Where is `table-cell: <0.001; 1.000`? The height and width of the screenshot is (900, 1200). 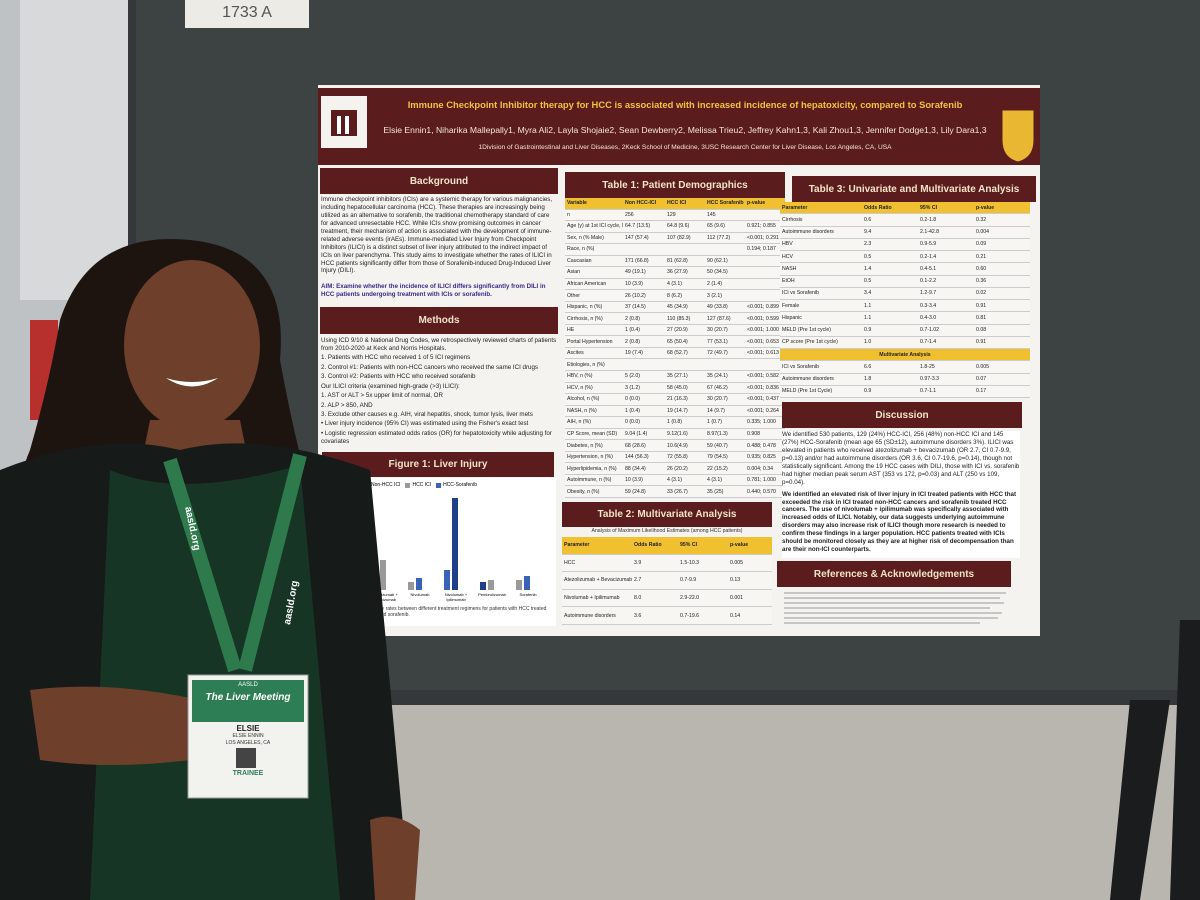 table-cell: <0.001; 1.000 is located at coordinates (765, 331).